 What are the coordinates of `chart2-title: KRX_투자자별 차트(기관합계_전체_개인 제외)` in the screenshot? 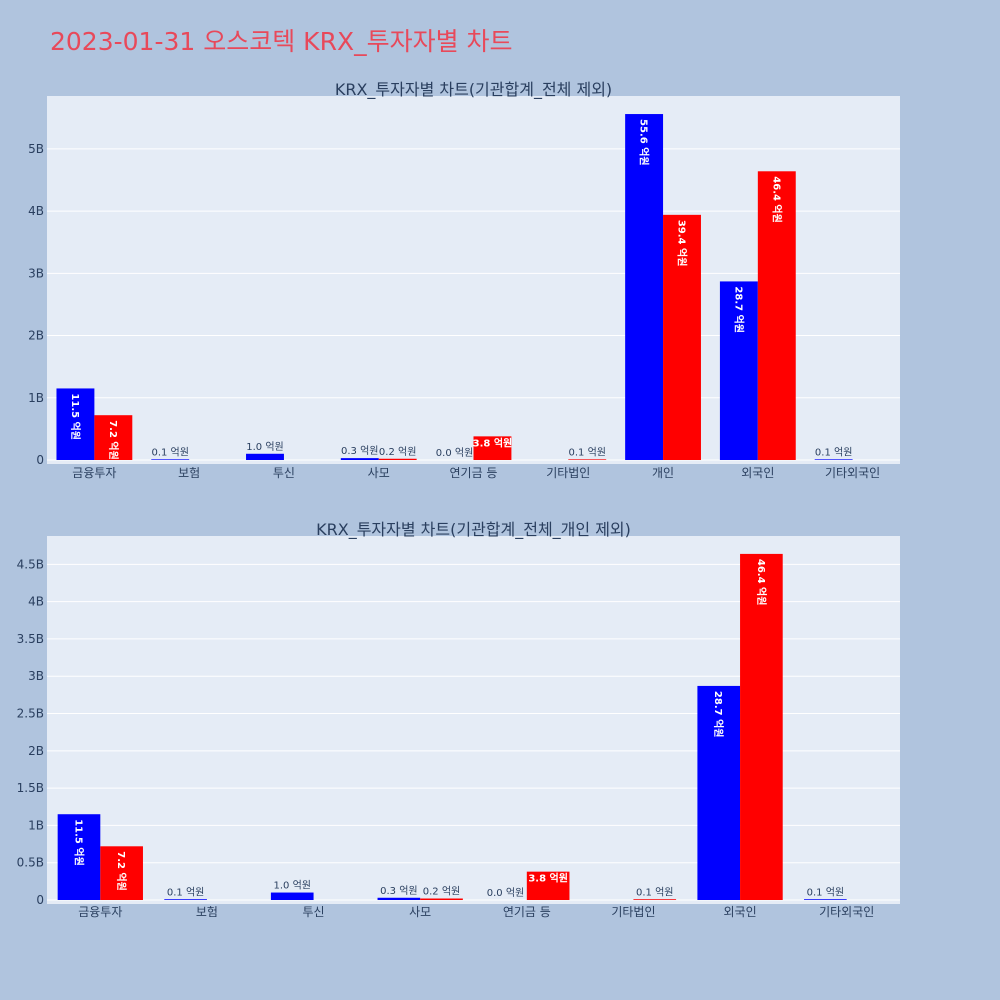 It's located at (473, 530).